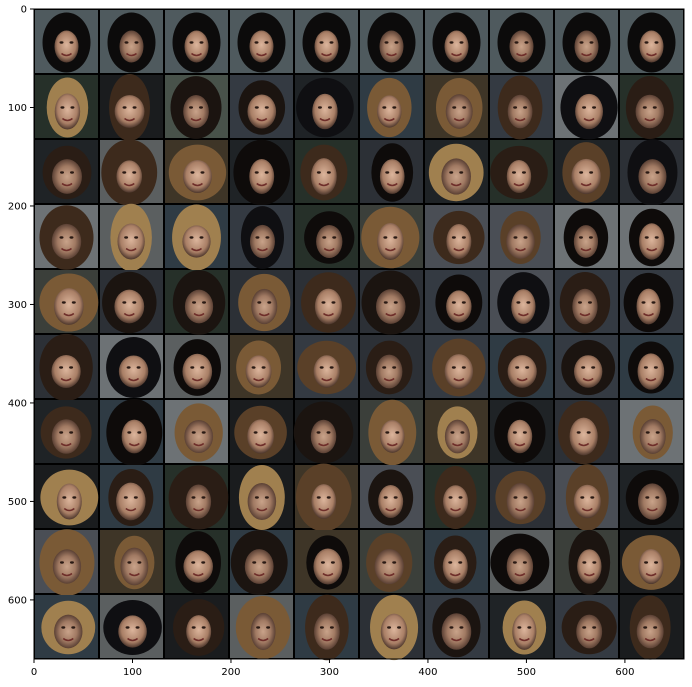 Image resolution: width=692 pixels, height=687 pixels. Describe the element at coordinates (132, 672) in the screenshot. I see `x-tick-label: 100` at that location.